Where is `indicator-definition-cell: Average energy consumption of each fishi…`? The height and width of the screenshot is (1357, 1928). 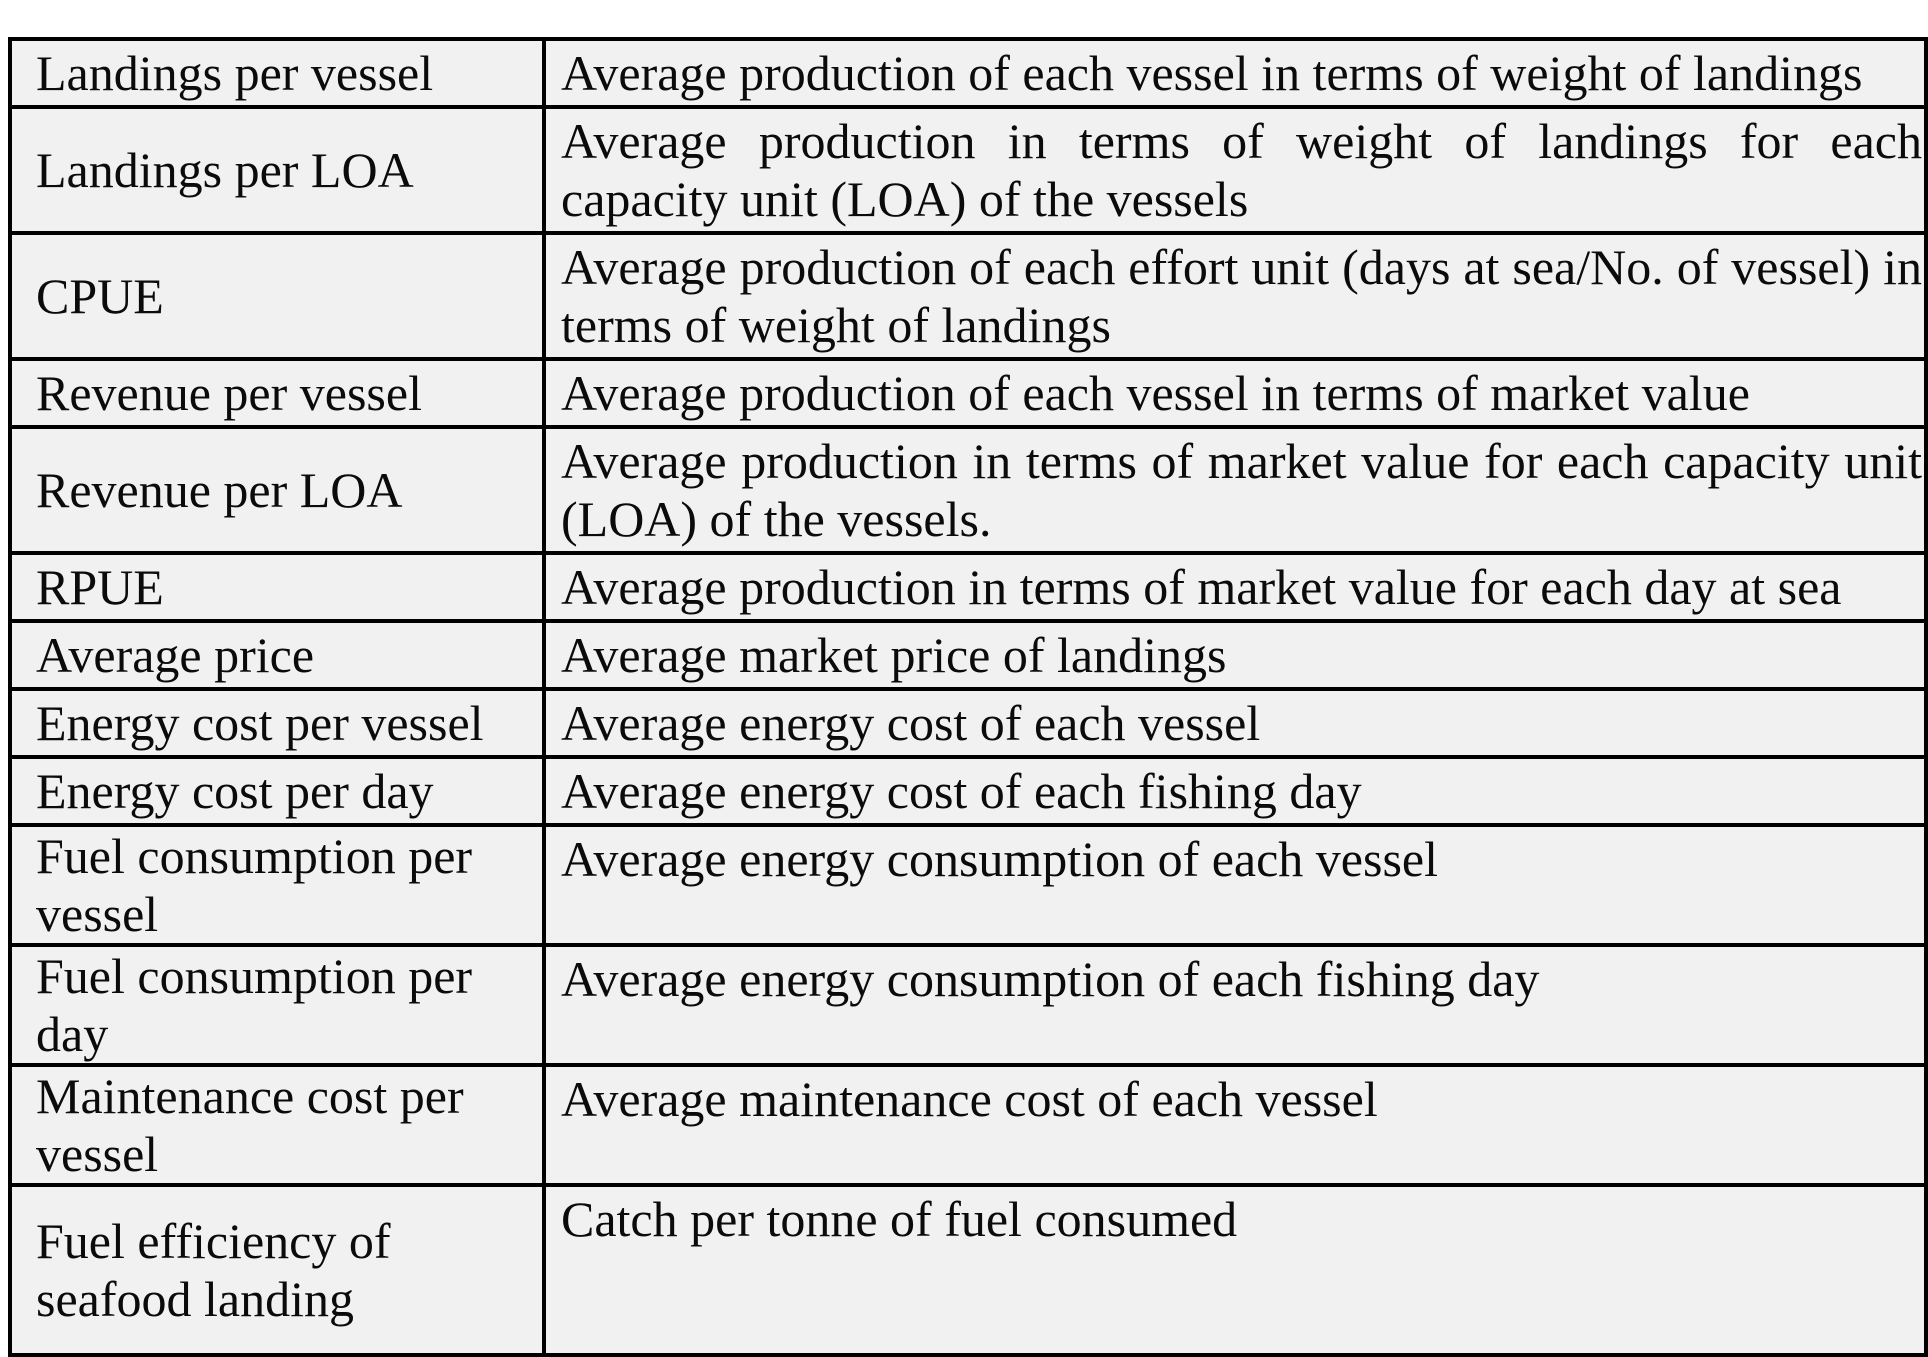 indicator-definition-cell: Average energy consumption of each fishi… is located at coordinates (1235, 1005).